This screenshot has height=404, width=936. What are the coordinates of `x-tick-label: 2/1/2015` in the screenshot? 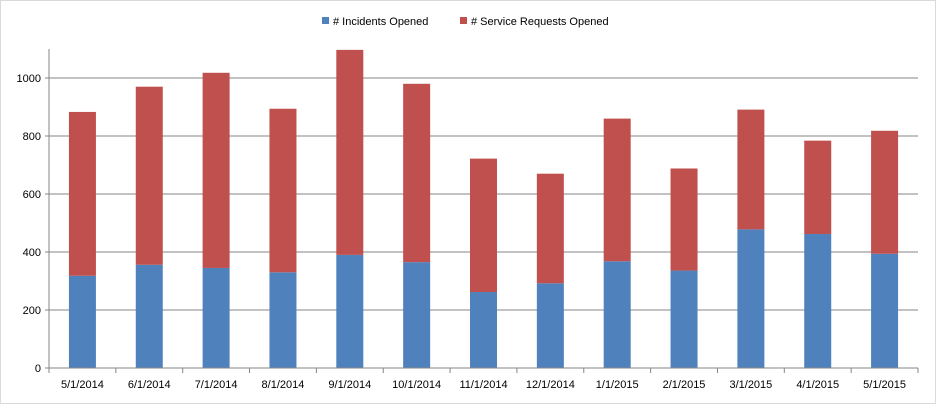 It's located at (684, 385).